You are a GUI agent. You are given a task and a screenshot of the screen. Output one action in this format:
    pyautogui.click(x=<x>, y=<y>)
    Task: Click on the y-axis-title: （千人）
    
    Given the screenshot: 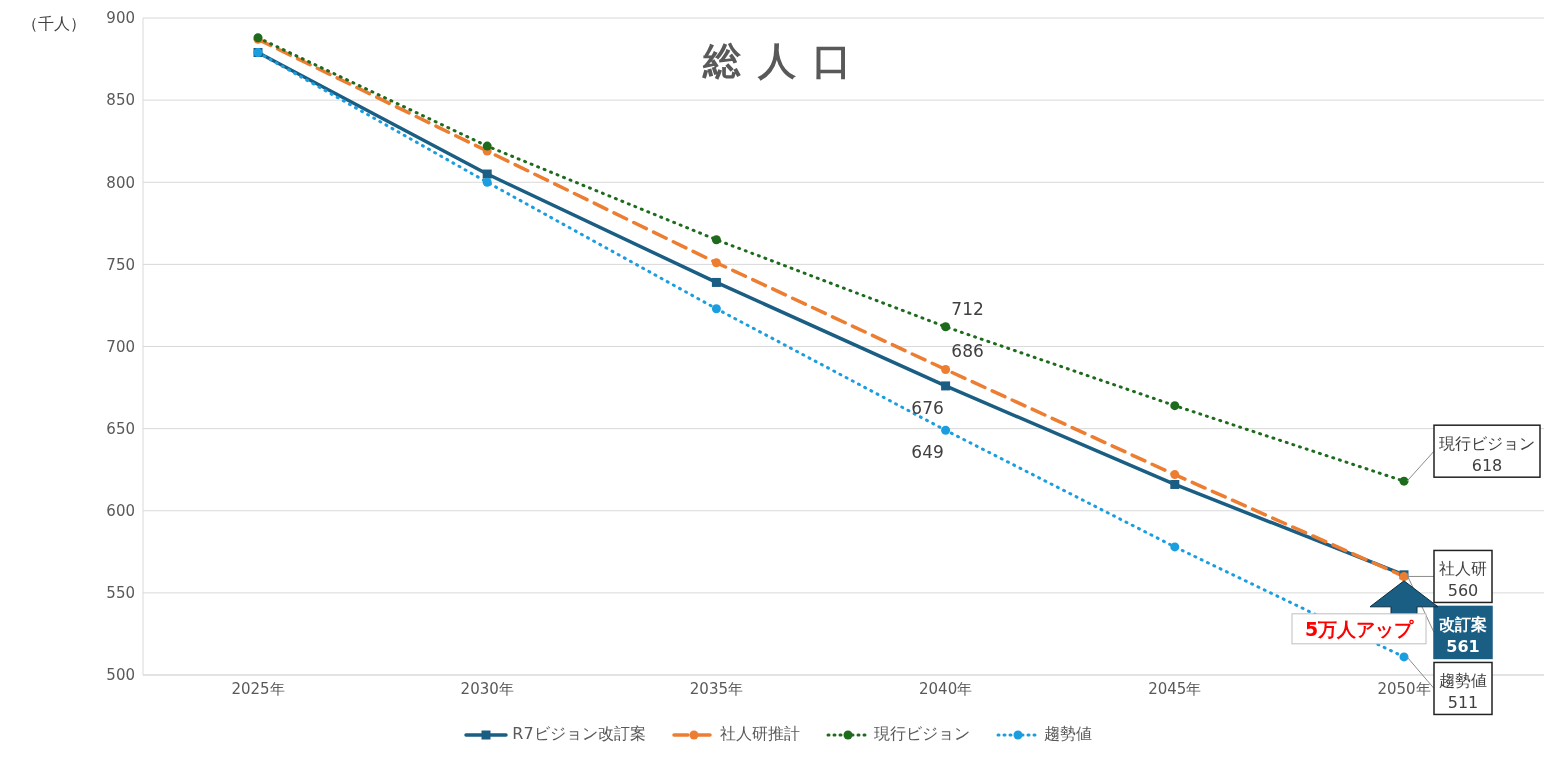 What is the action you would take?
    pyautogui.click(x=54, y=24)
    